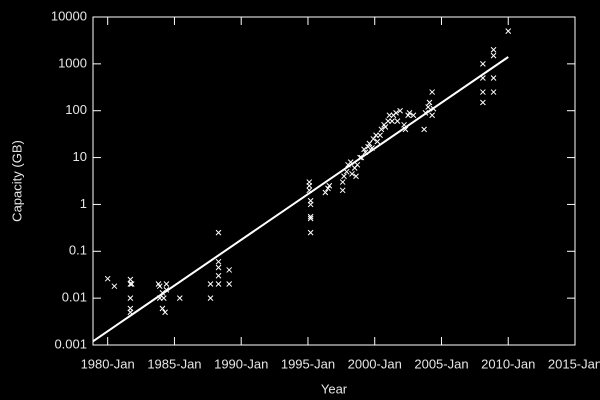 The image size is (600, 400). I want to click on x-tick-label: 1980-Jan, so click(108, 363).